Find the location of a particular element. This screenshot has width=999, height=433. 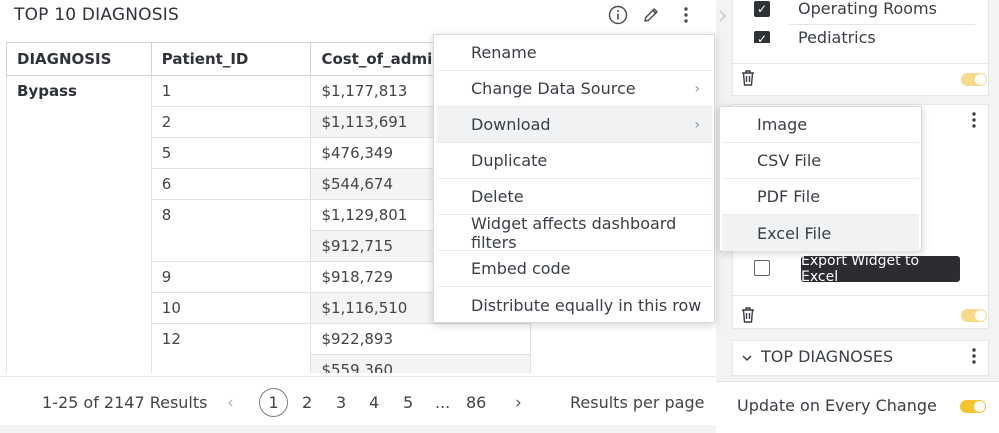

page-5-button: 5 is located at coordinates (408, 402).